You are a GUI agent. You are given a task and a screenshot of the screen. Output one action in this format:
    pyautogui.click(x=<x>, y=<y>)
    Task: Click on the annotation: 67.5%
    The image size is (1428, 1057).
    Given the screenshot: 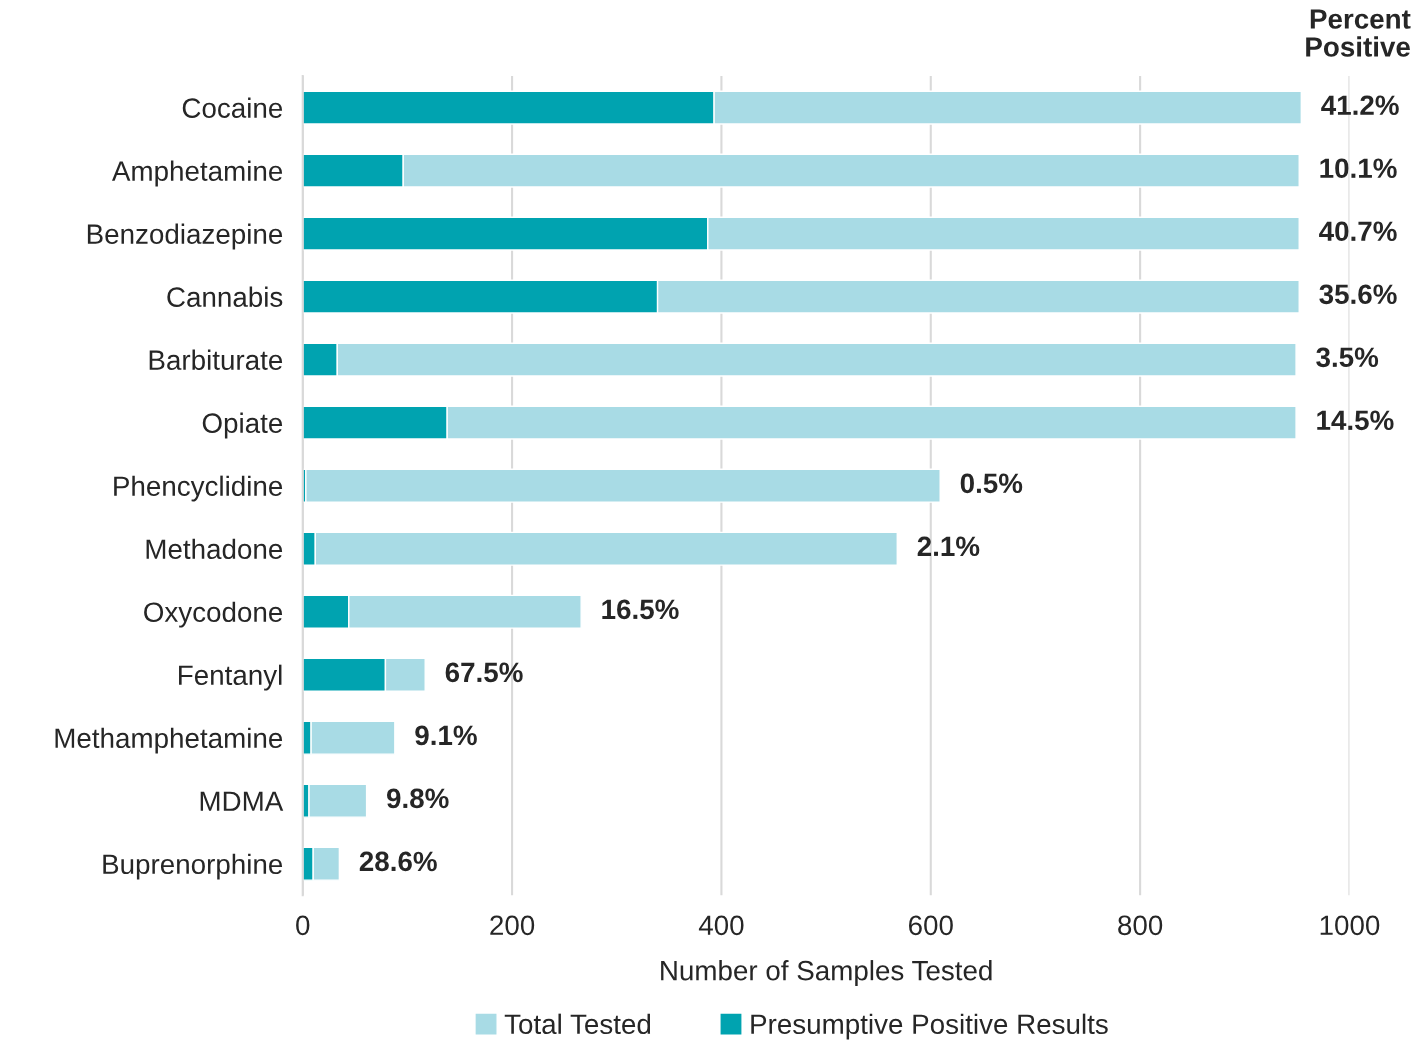 What is the action you would take?
    pyautogui.click(x=484, y=672)
    